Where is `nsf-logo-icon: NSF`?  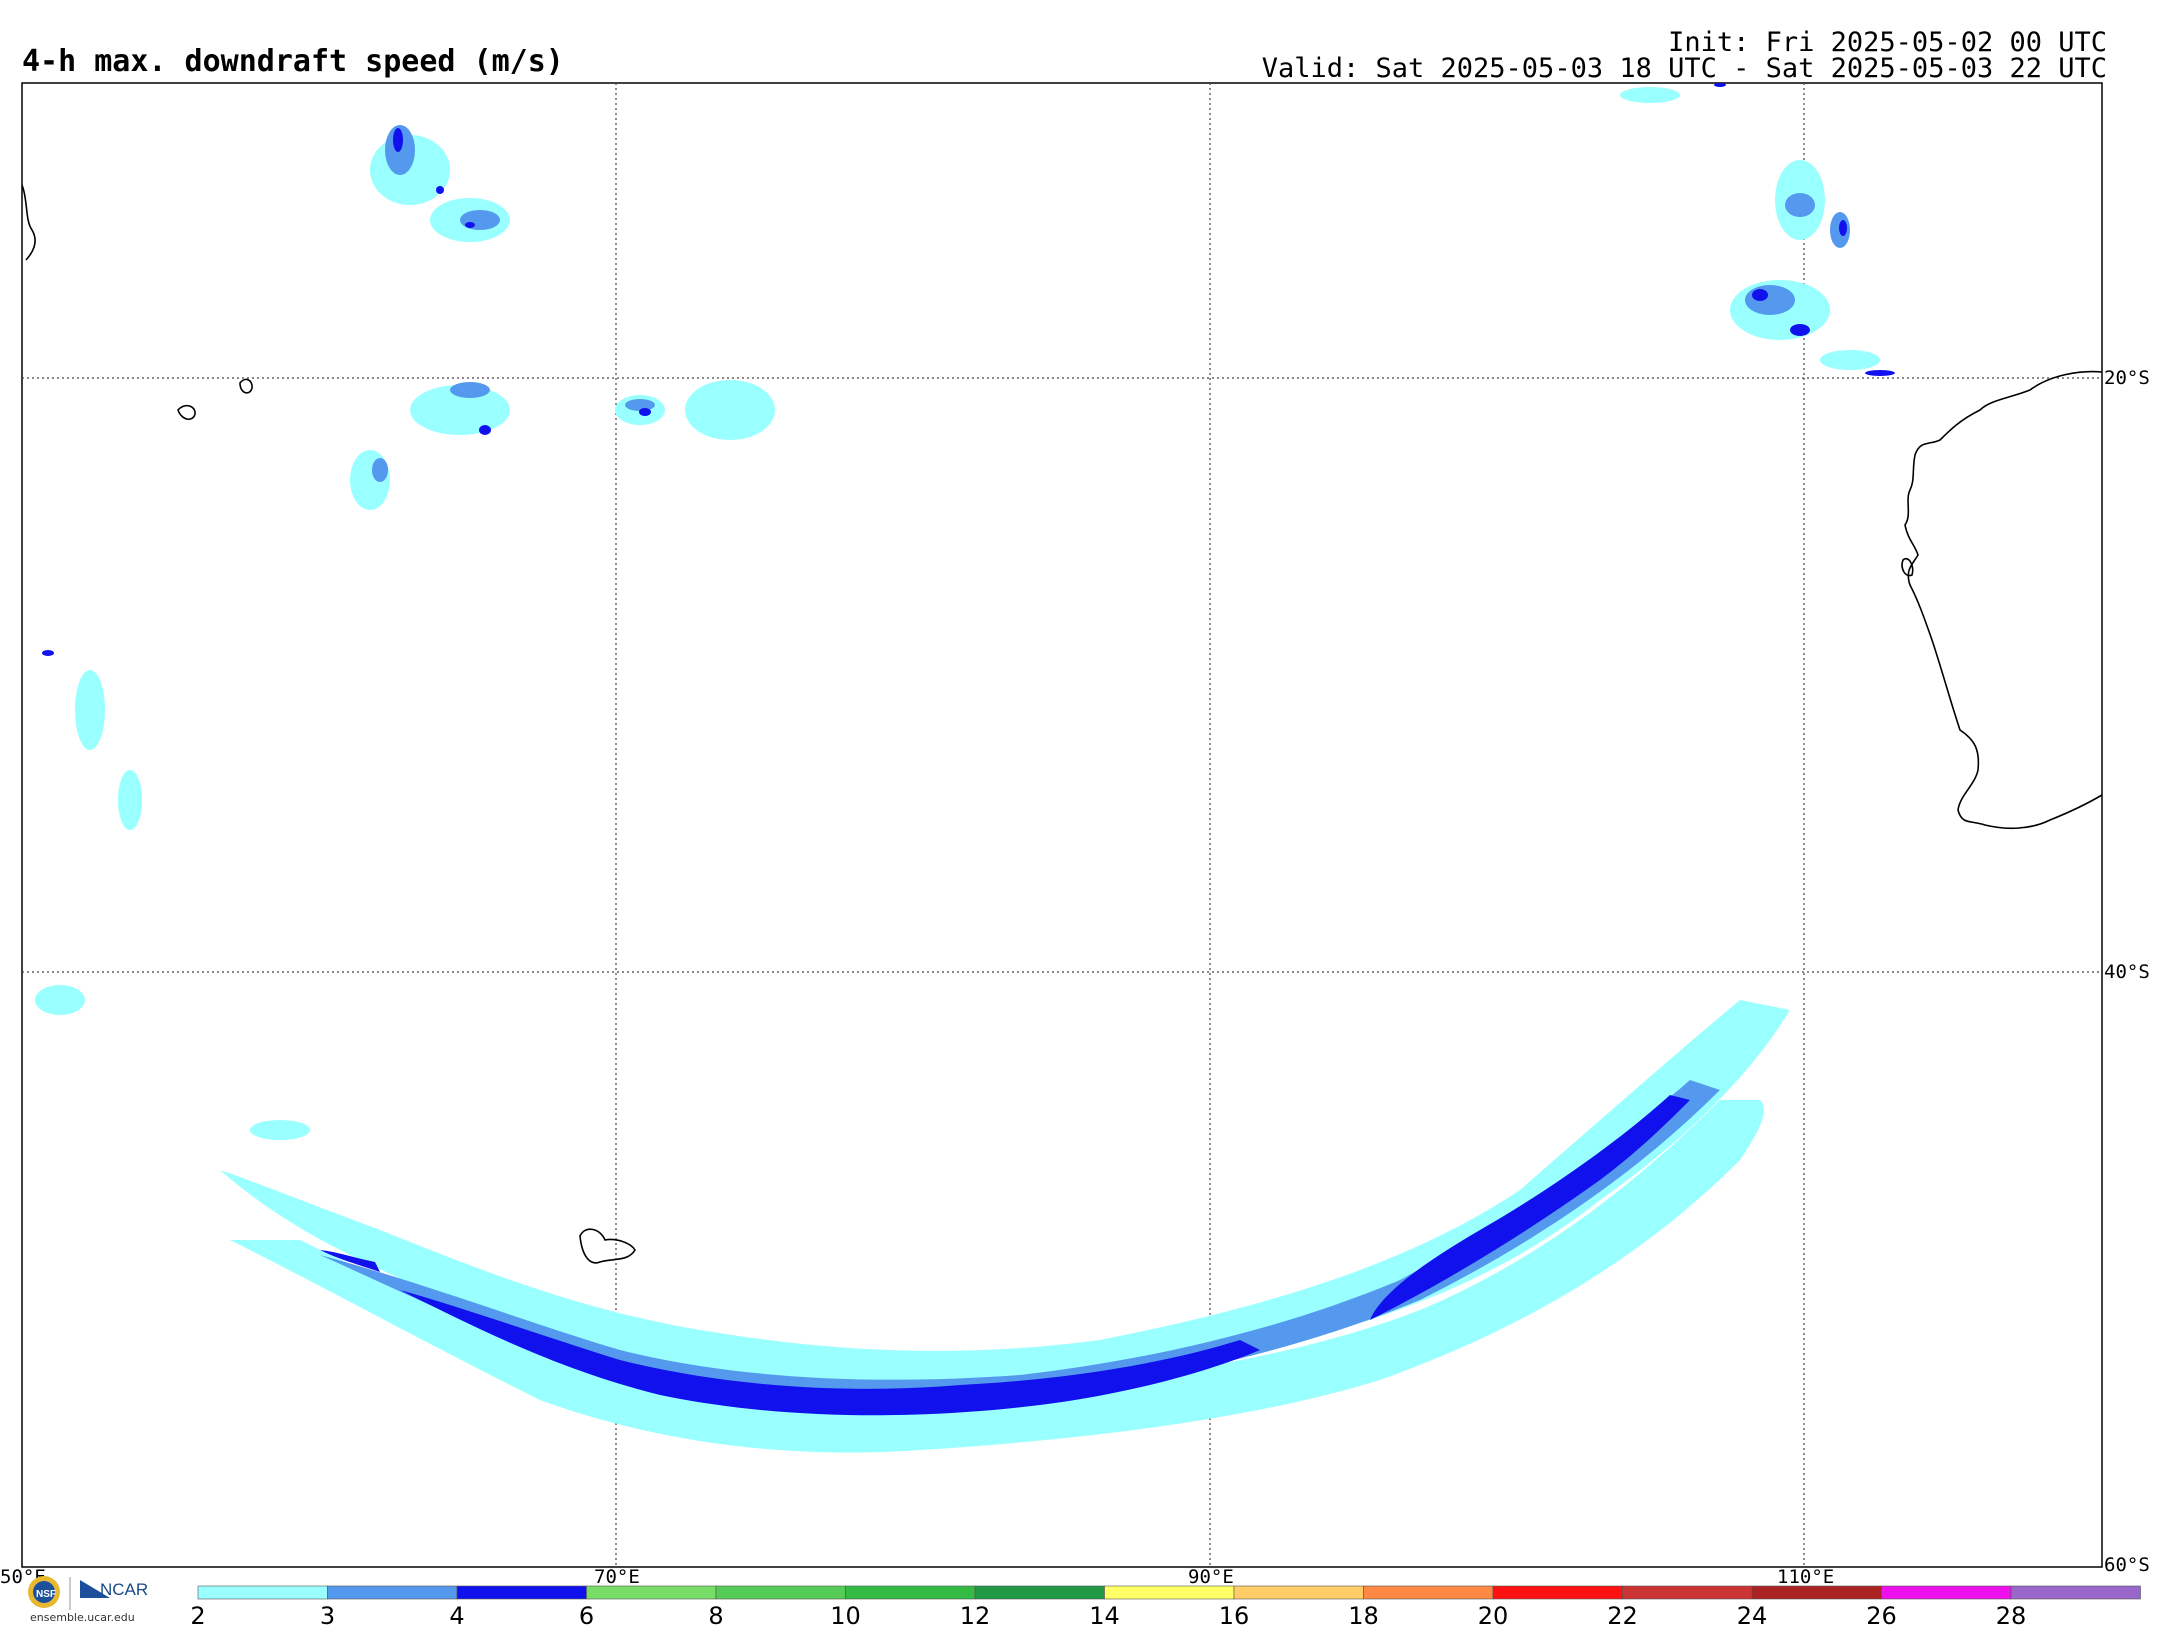
nsf-logo-icon: NSF is located at coordinates (44, 1592).